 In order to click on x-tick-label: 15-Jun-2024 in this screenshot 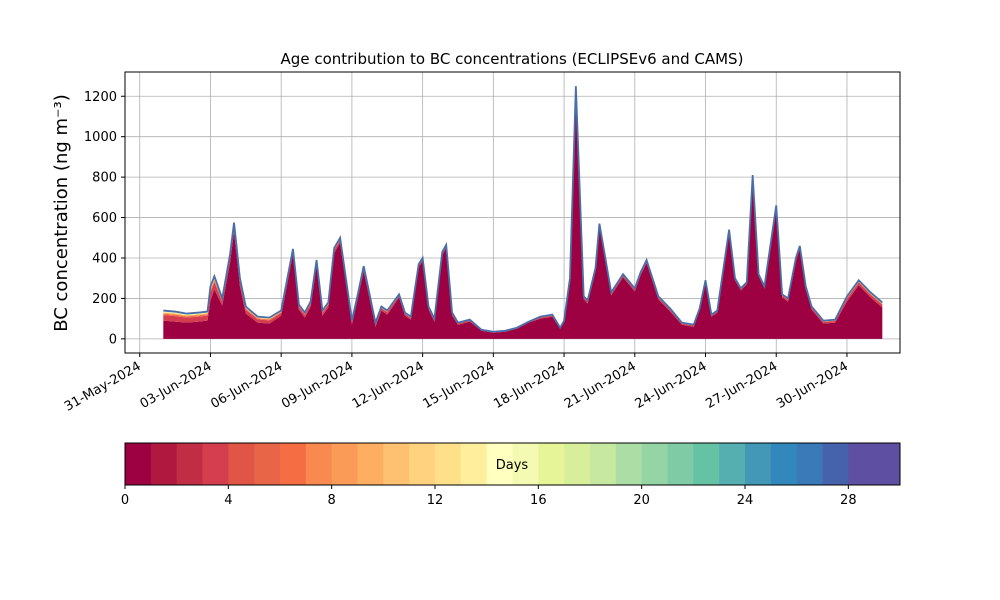, I will do `click(459, 385)`.